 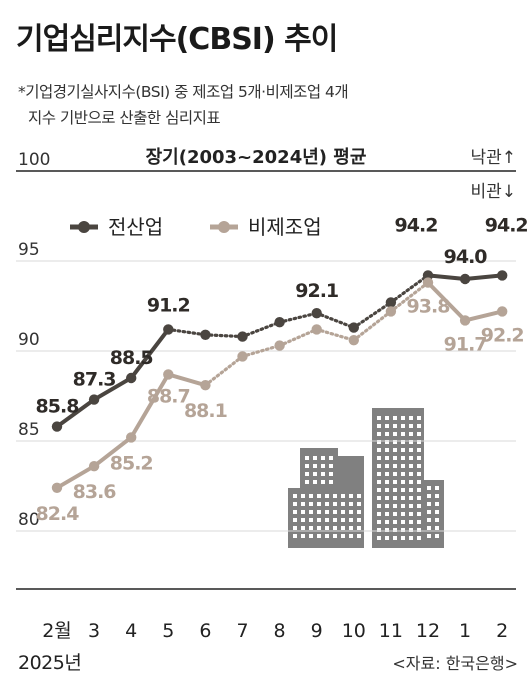 What do you see at coordinates (502, 631) in the screenshot?
I see `x-tick-label: 2` at bounding box center [502, 631].